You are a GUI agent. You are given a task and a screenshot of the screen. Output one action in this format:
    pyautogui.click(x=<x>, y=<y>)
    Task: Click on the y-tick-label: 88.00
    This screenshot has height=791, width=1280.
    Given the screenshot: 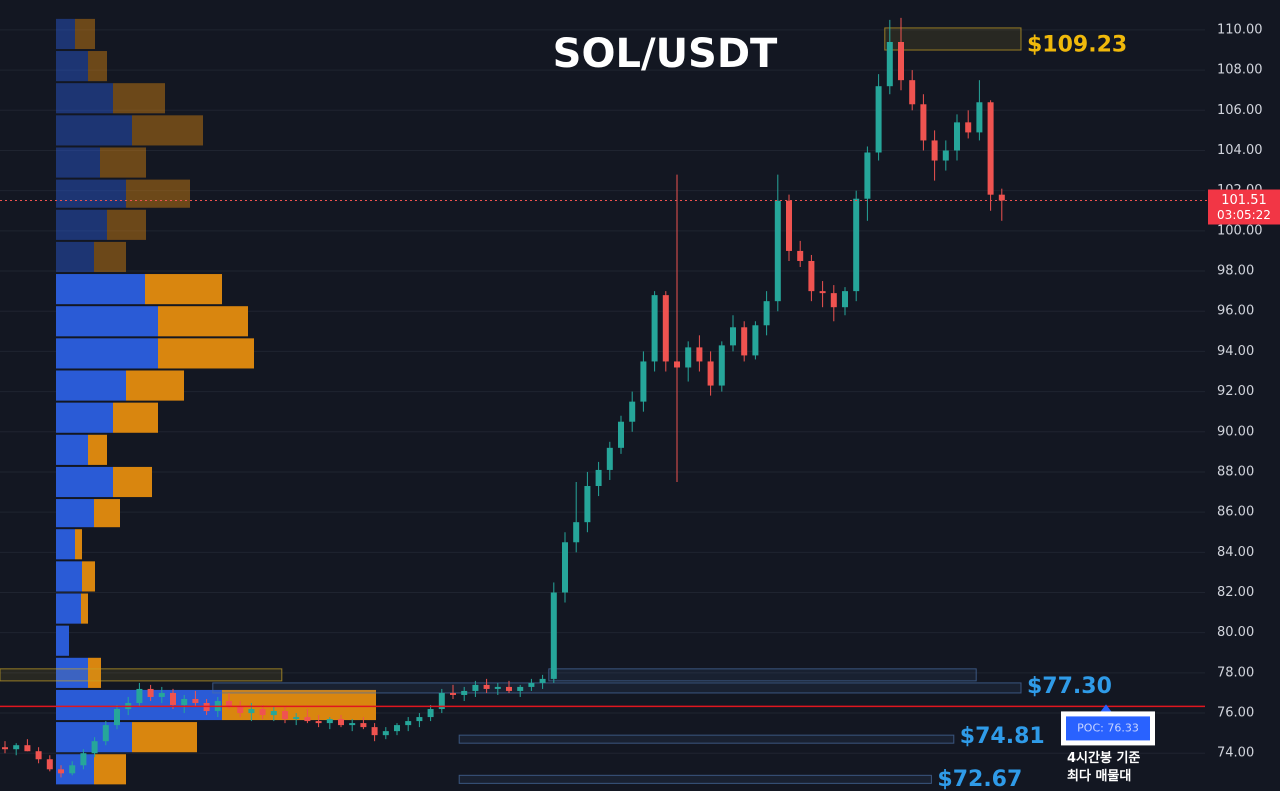 What is the action you would take?
    pyautogui.click(x=1235, y=471)
    